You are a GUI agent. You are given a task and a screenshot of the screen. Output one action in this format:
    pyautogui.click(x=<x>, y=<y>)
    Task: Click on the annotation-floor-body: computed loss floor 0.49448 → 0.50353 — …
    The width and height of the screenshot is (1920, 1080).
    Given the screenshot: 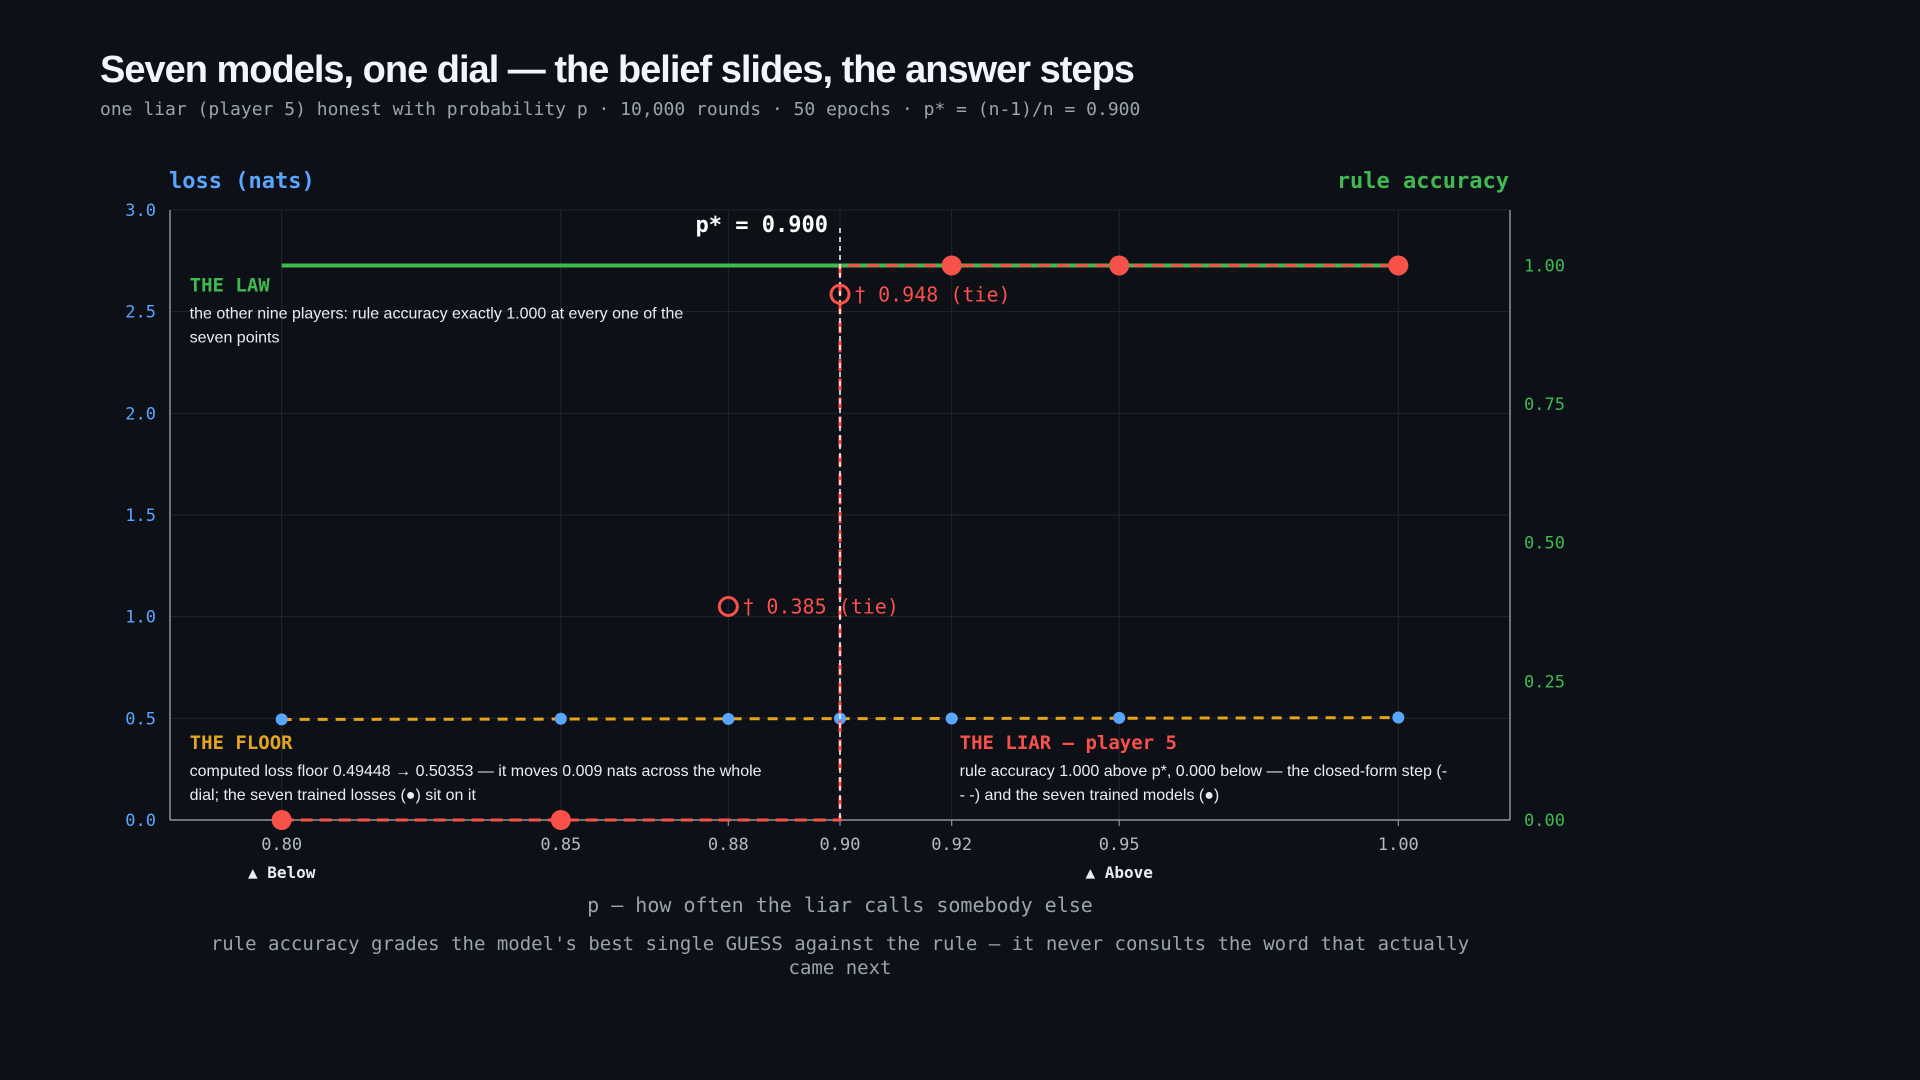 What is the action you would take?
    pyautogui.click(x=476, y=771)
    